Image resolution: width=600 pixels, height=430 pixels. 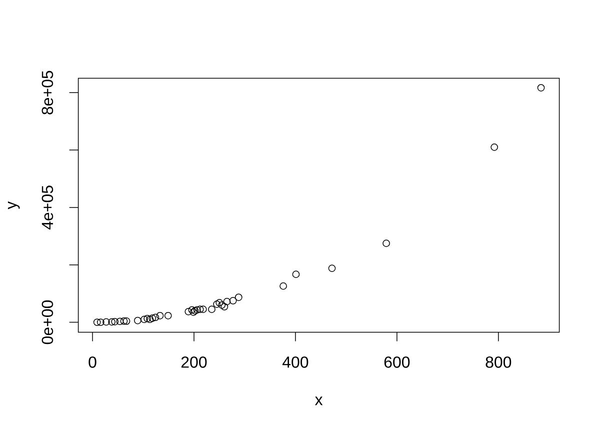 I want to click on y-tick-label: 0e+00, so click(x=48, y=322).